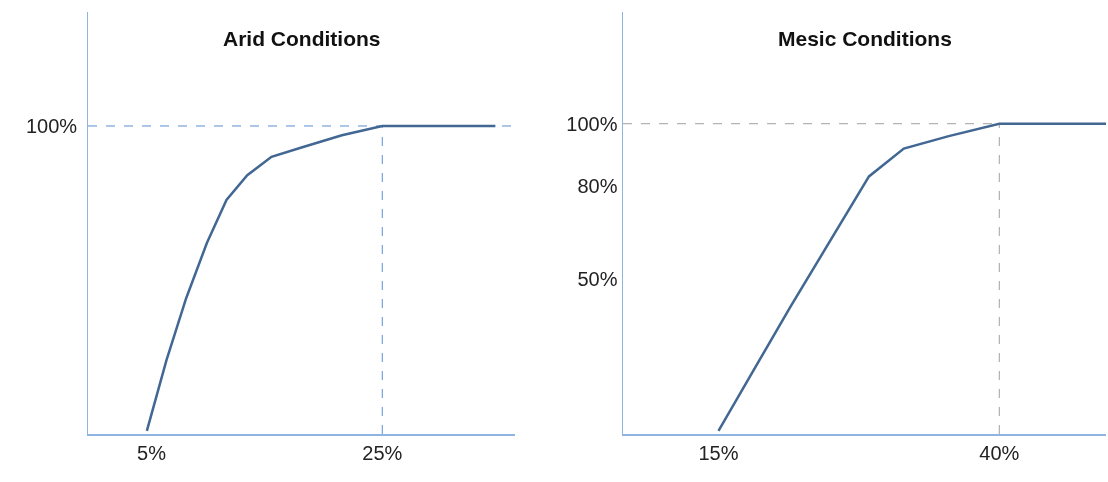 The height and width of the screenshot is (482, 1108). What do you see at coordinates (302, 38) in the screenshot?
I see `chart-title: Arid Conditions` at bounding box center [302, 38].